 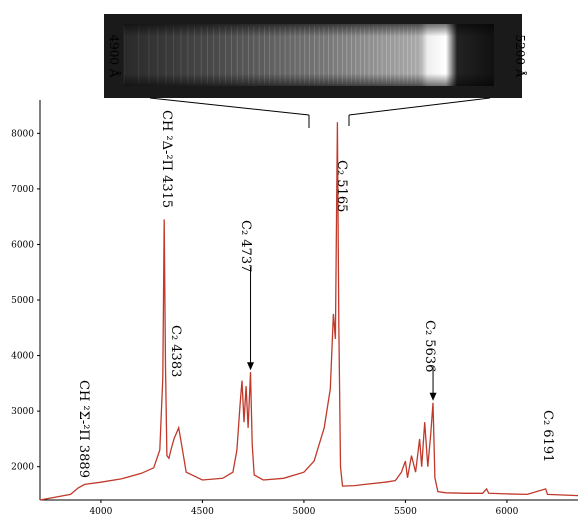 I want to click on inset-shade, so click(x=309, y=55).